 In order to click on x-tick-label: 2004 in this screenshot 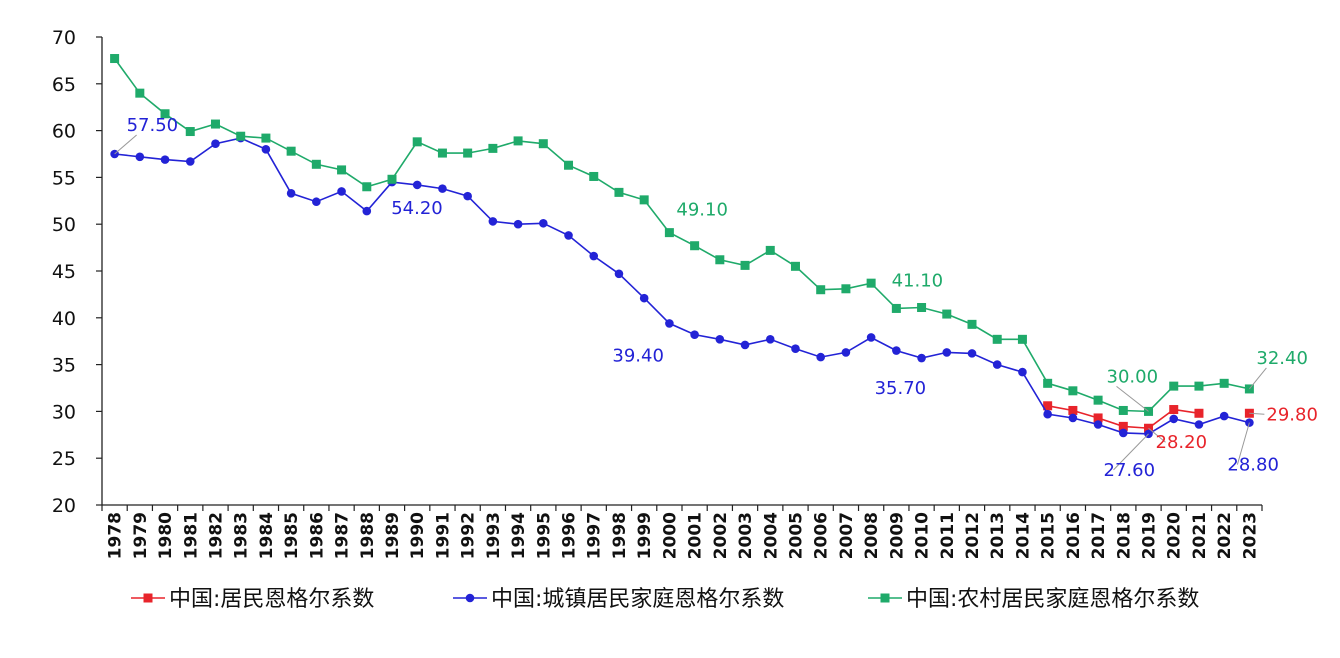, I will do `click(771, 535)`.